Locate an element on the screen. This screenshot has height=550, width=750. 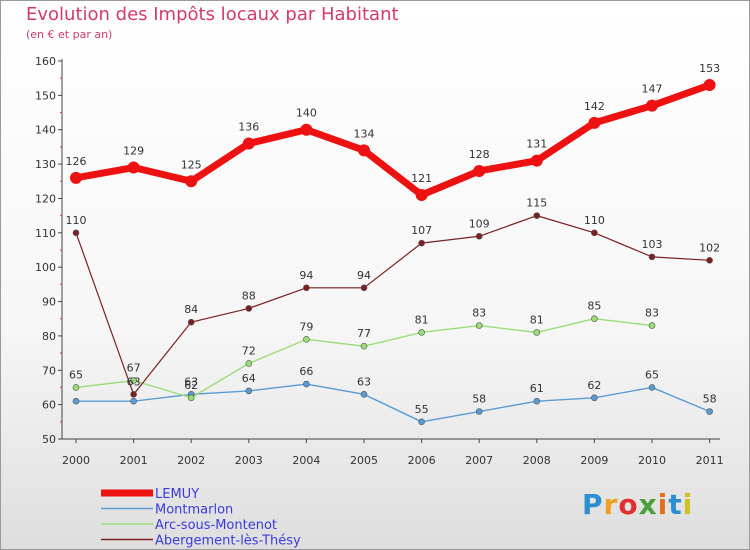
y-tick-label: 90 is located at coordinates (49, 302).